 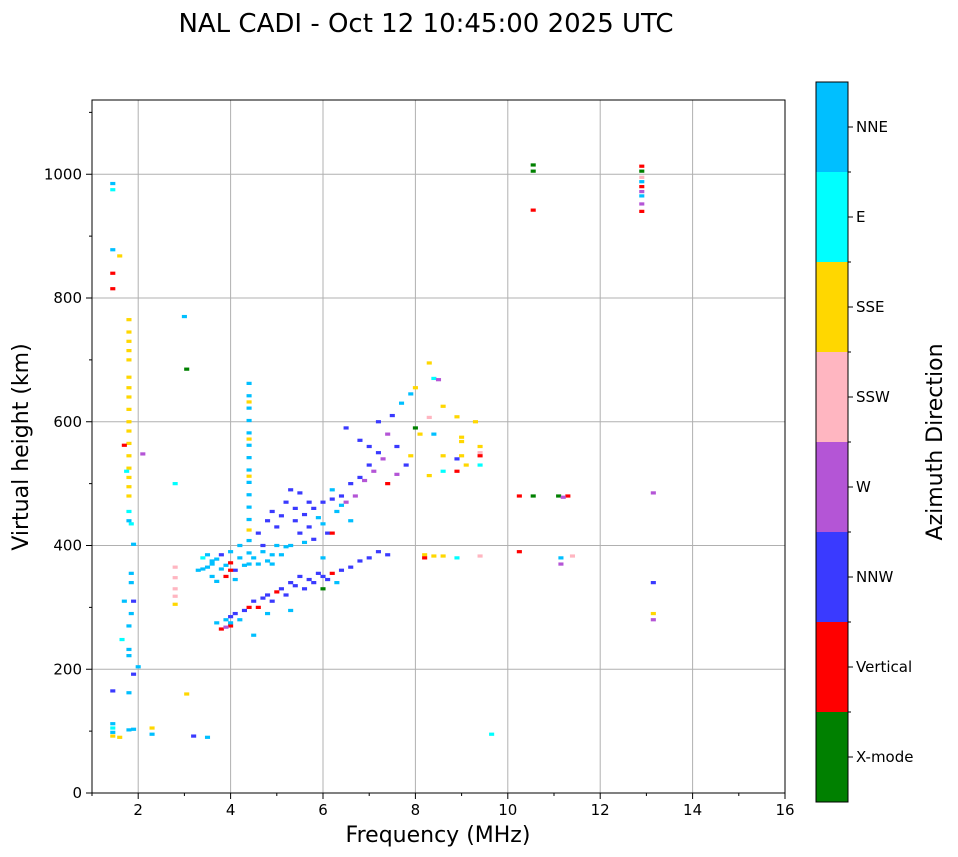 I want to click on colorbar-segment-e, so click(x=832, y=217).